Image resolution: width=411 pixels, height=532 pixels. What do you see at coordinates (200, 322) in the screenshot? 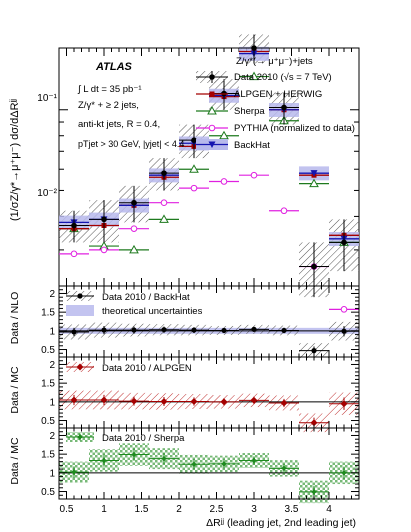
I see `ratio-panel-nlo: 0.5 1 1.5 2` at bounding box center [200, 322].